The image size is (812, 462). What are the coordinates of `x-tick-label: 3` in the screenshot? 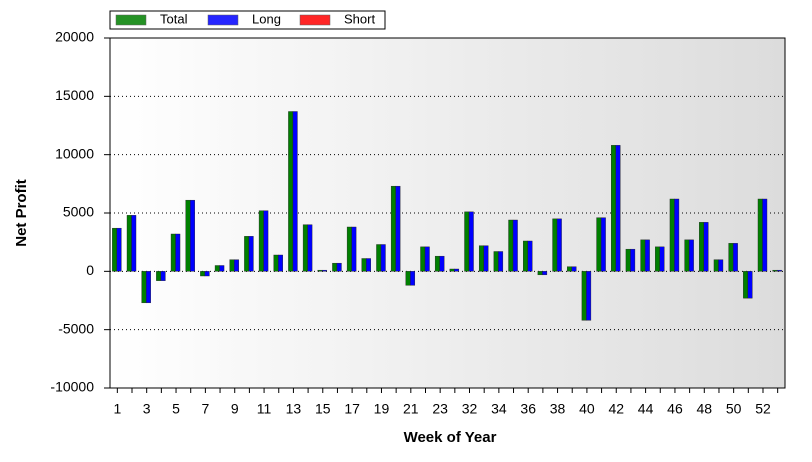 It's located at (147, 409).